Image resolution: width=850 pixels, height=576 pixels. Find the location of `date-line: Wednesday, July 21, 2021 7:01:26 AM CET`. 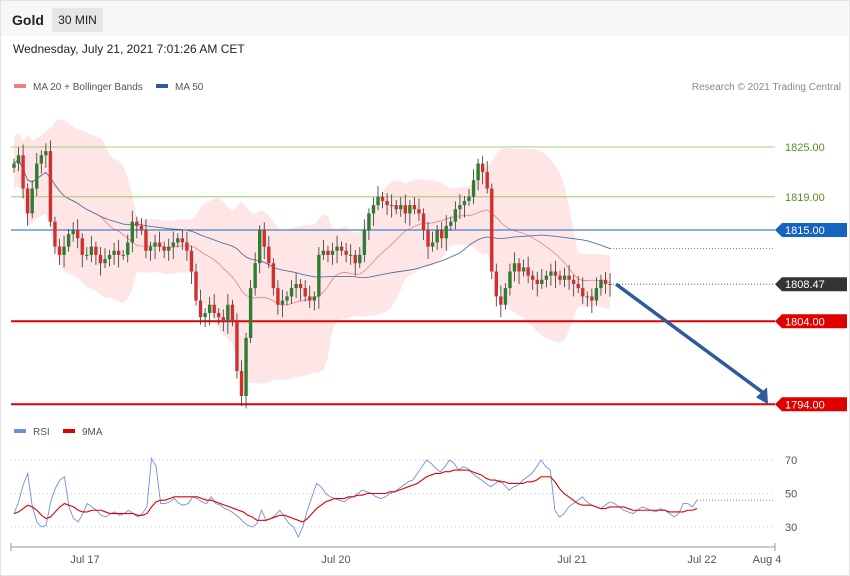

date-line: Wednesday, July 21, 2021 7:01:26 AM CET is located at coordinates (129, 49).